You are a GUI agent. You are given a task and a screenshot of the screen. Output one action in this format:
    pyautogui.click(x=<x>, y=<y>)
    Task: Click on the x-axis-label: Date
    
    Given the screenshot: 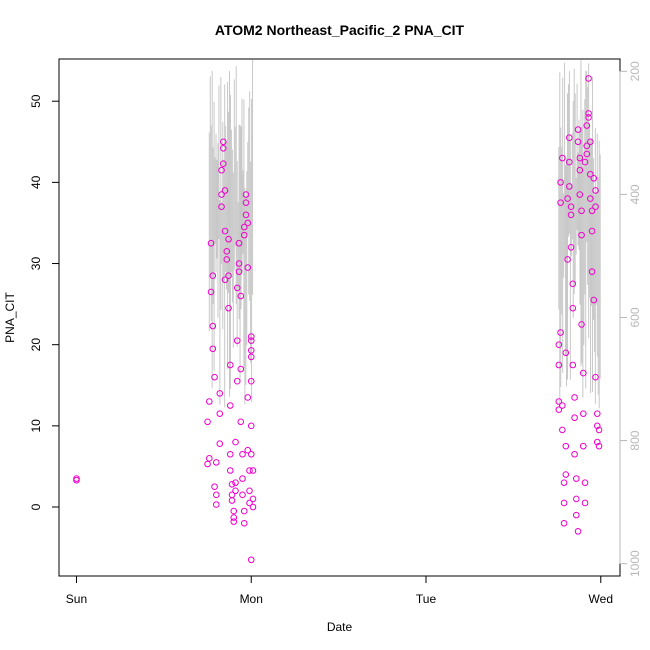 What is the action you would take?
    pyautogui.click(x=340, y=627)
    